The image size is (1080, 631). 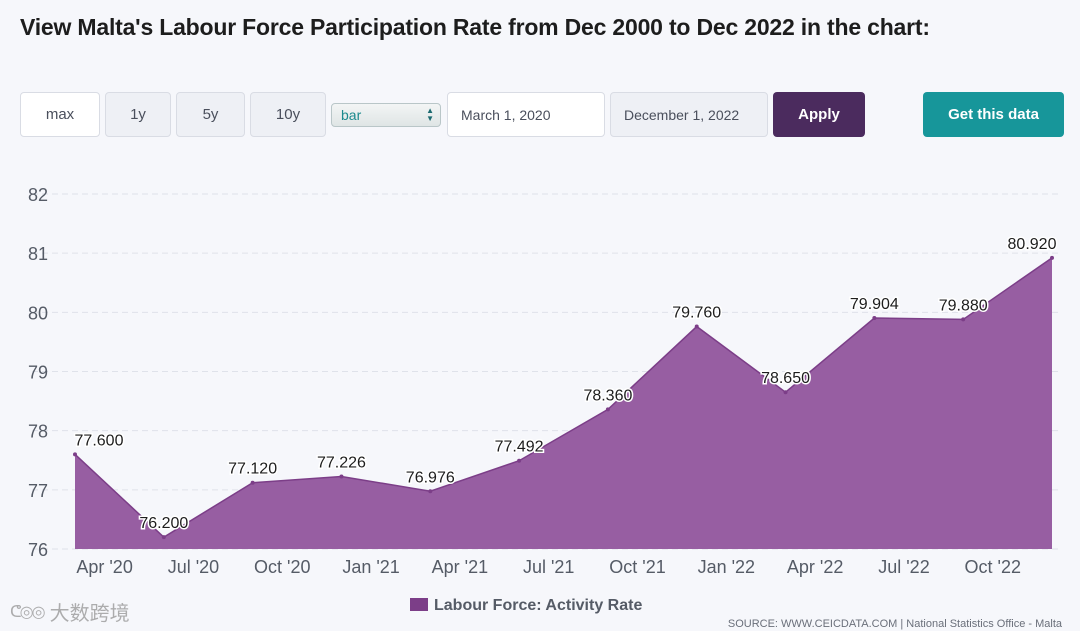 What do you see at coordinates (282, 567) in the screenshot?
I see `x-tick-label: Oct '20` at bounding box center [282, 567].